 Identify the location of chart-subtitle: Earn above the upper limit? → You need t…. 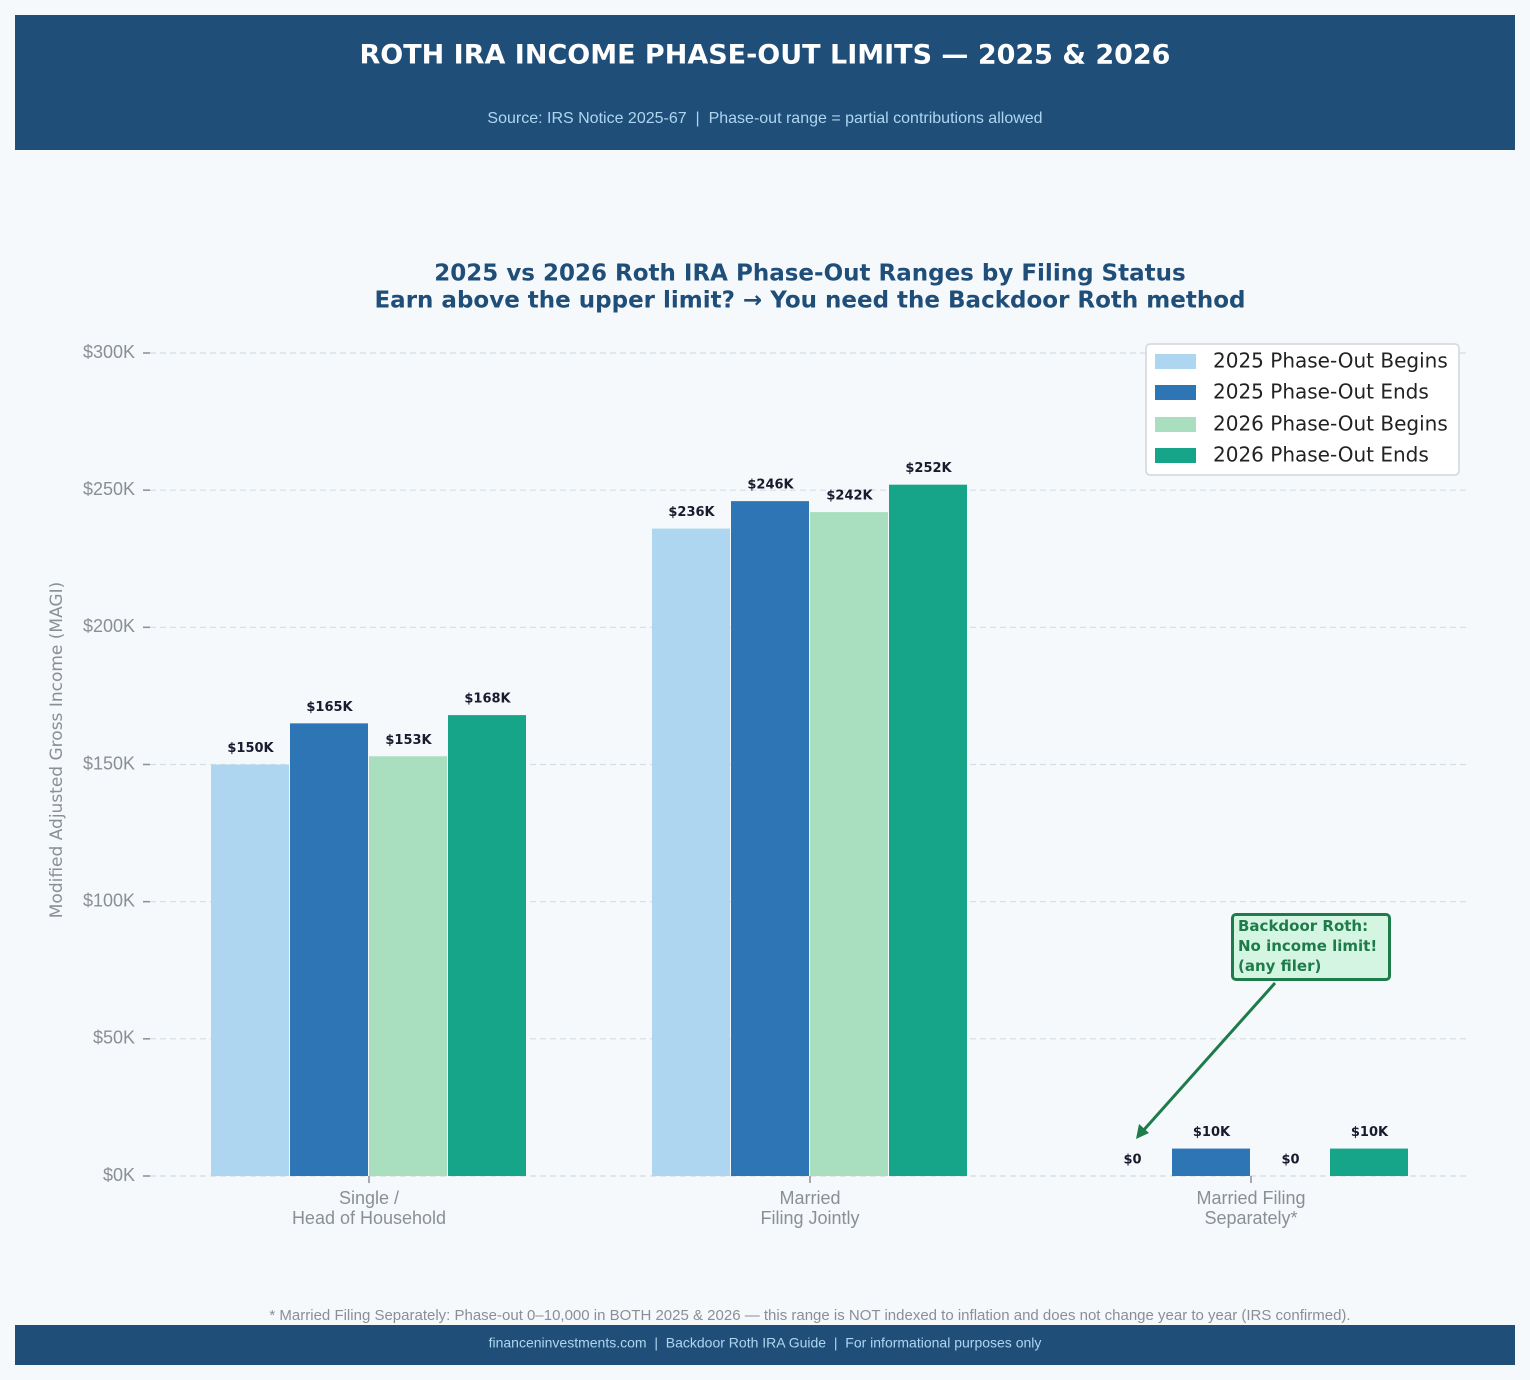
(809, 301).